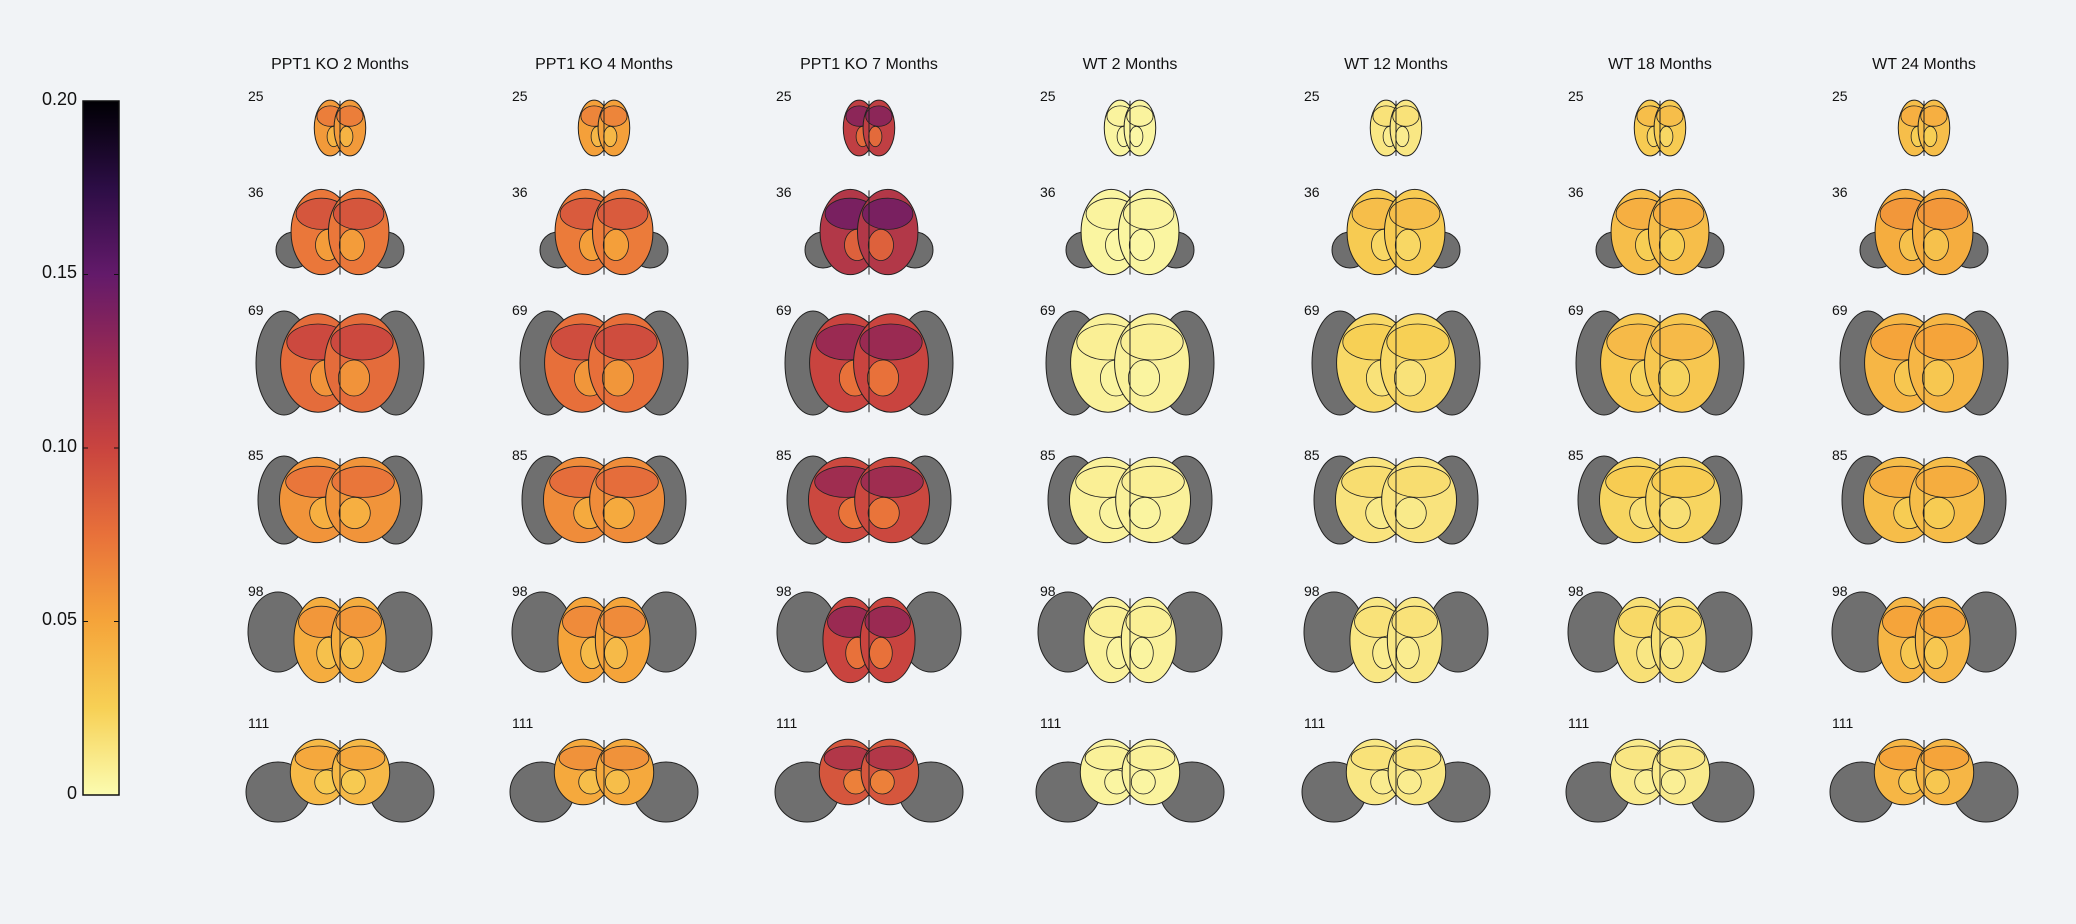 The height and width of the screenshot is (924, 2076). Describe the element at coordinates (1924, 64) in the screenshot. I see `column-title: WT 24 Months` at that location.